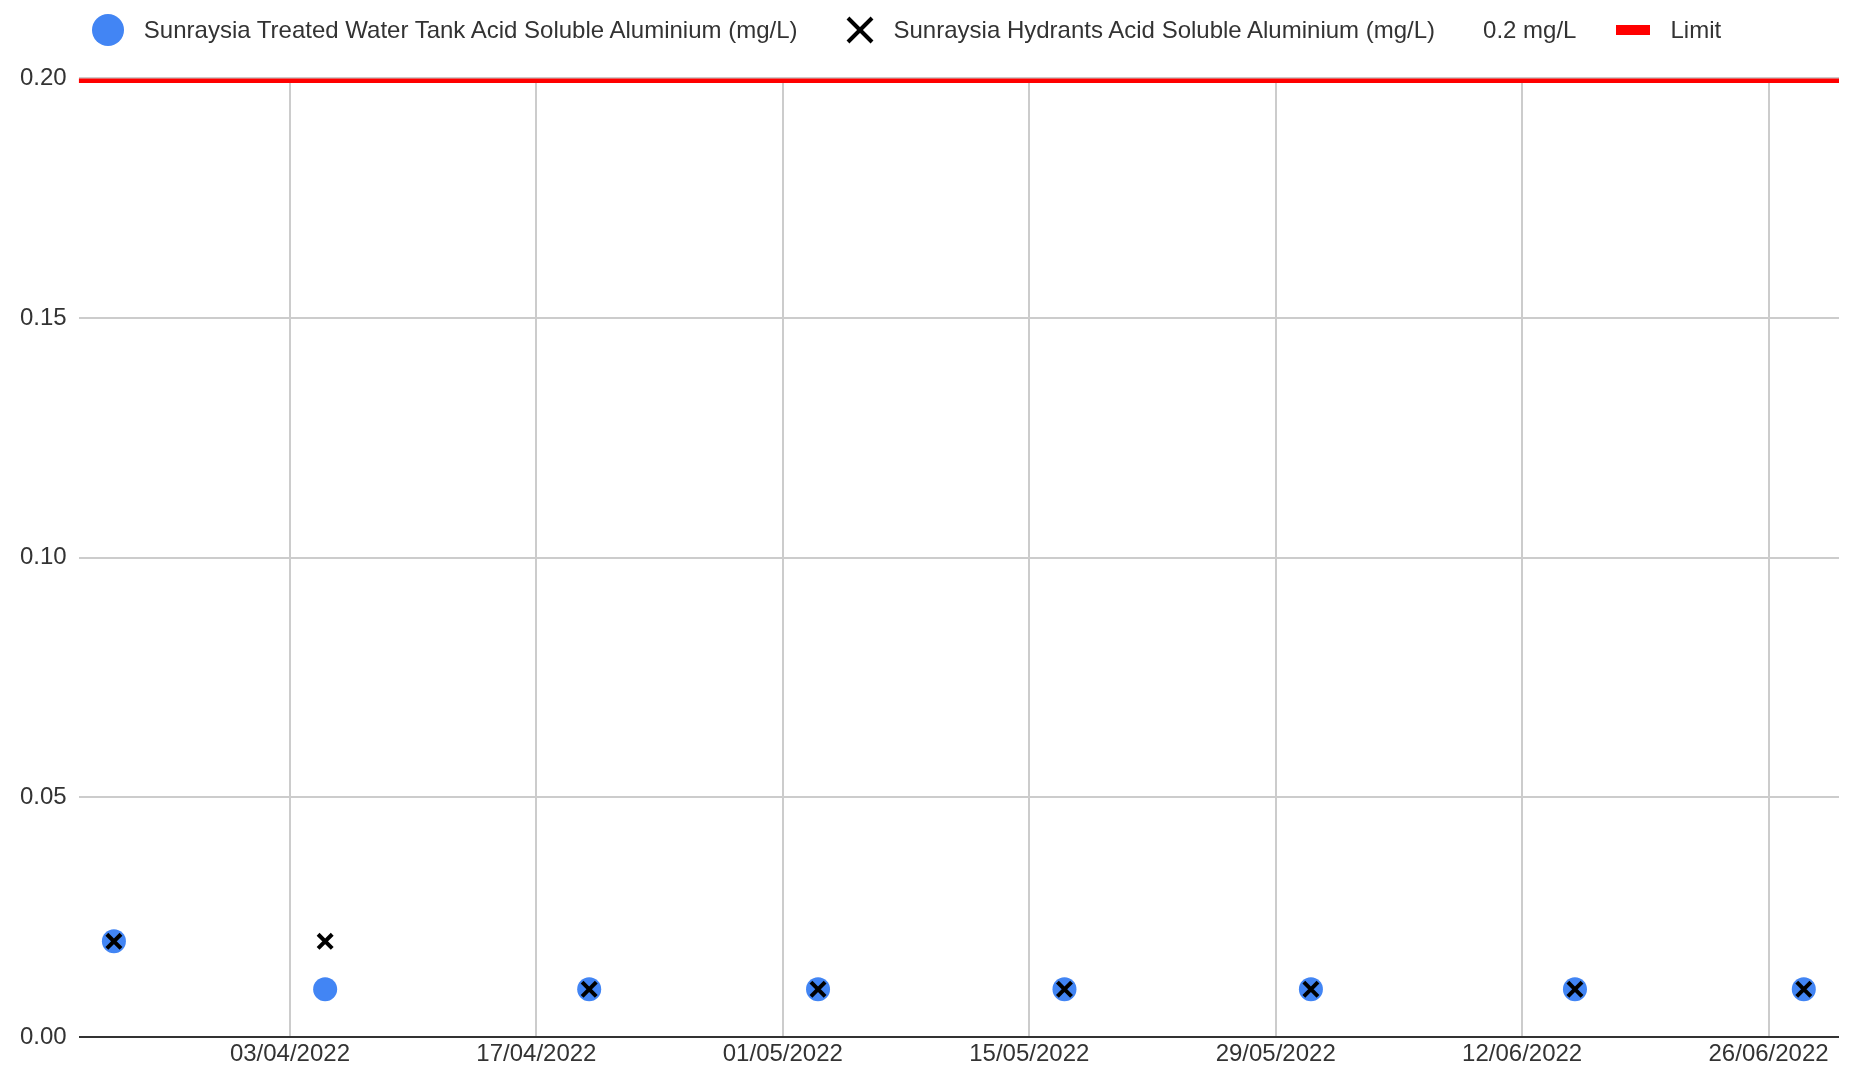 The height and width of the screenshot is (1089, 1863). What do you see at coordinates (43, 1035) in the screenshot?
I see `y-tick-label: 0.00` at bounding box center [43, 1035].